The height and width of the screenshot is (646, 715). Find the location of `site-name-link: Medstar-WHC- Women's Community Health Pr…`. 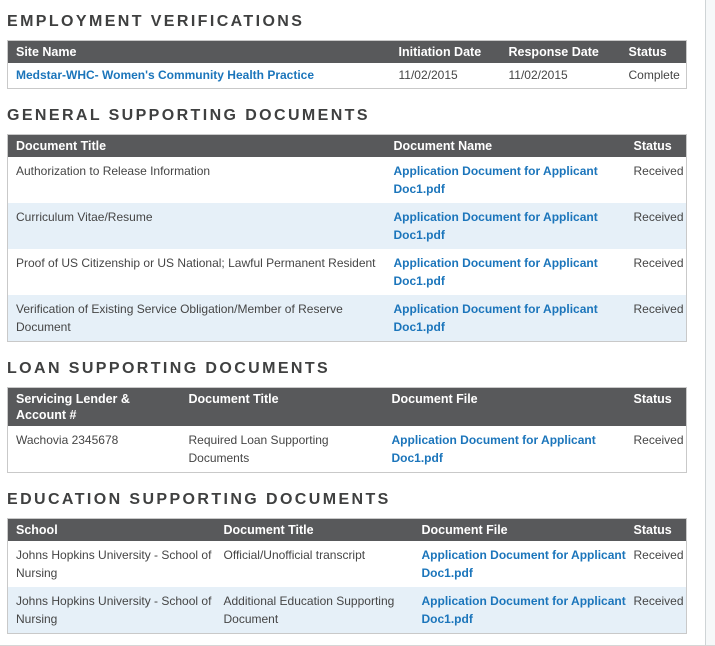

site-name-link: Medstar-WHC- Women's Community Health Pr… is located at coordinates (165, 75).